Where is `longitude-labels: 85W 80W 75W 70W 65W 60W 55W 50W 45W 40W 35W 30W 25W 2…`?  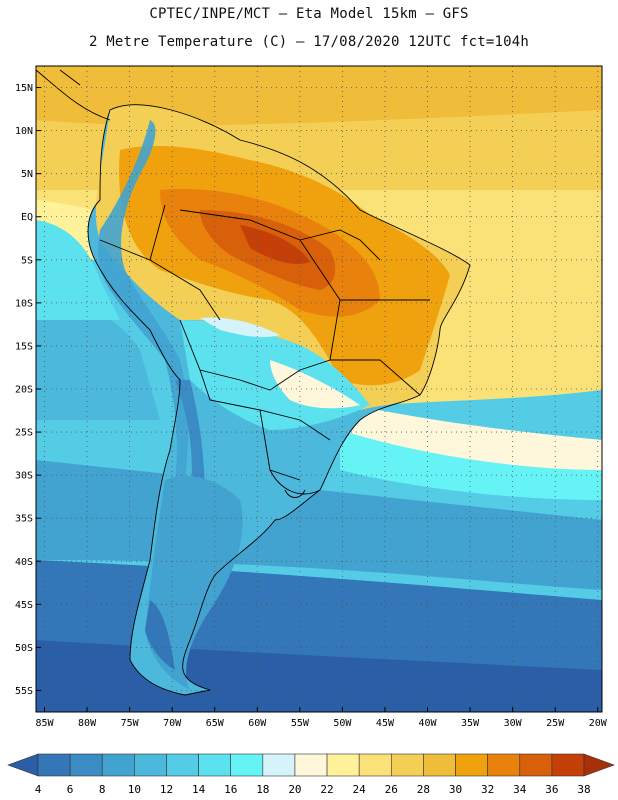 longitude-labels: 85W 80W 75W 70W 65W 60W 55W 50W 45W 40W 35W 30W 25W 2… is located at coordinates (321, 718).